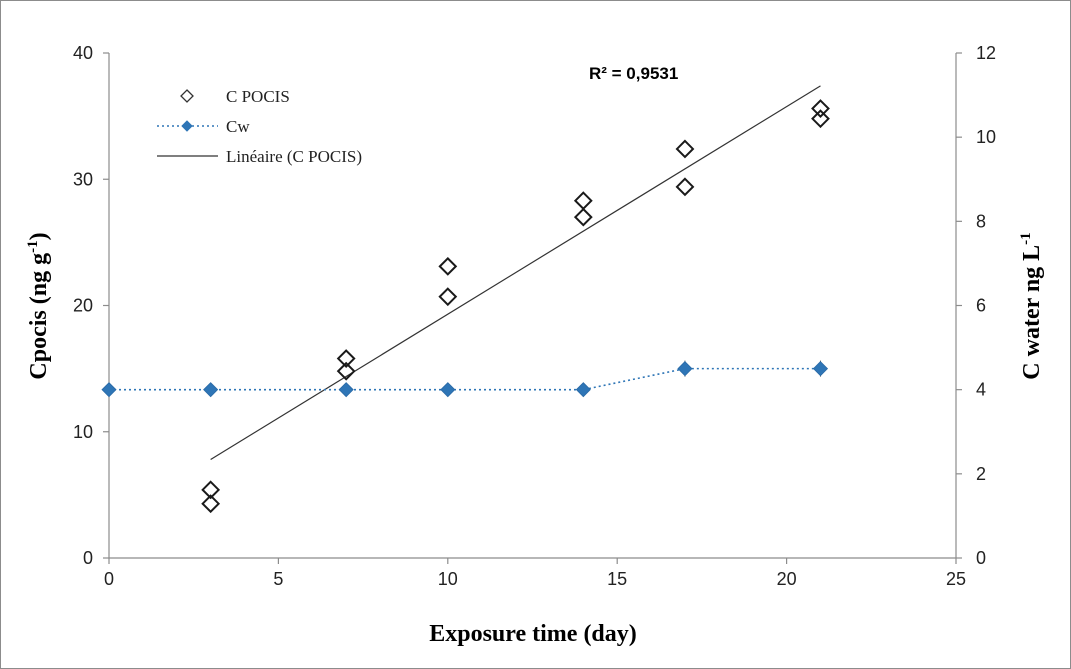 The image size is (1071, 669). Describe the element at coordinates (986, 137) in the screenshot. I see `y-right-tick-label: 10` at that location.